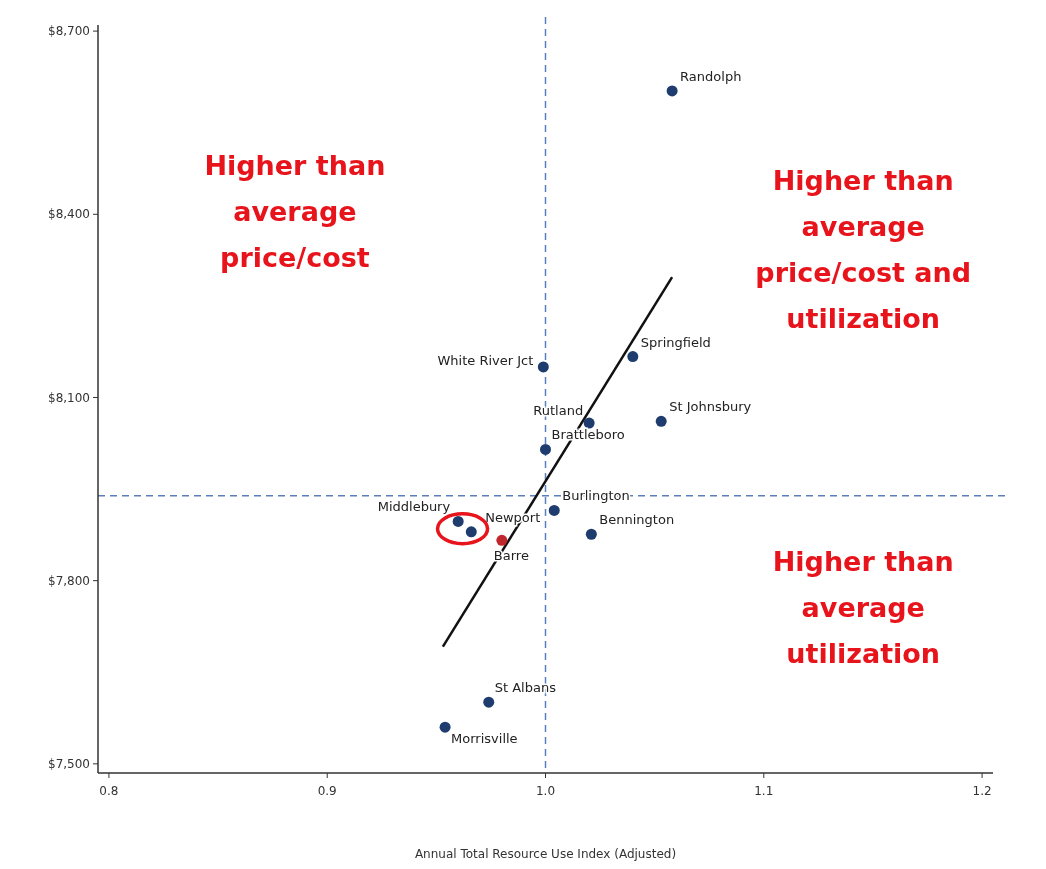 This screenshot has width=1046, height=869. What do you see at coordinates (982, 791) in the screenshot?
I see `x-tick-label: 1.2` at bounding box center [982, 791].